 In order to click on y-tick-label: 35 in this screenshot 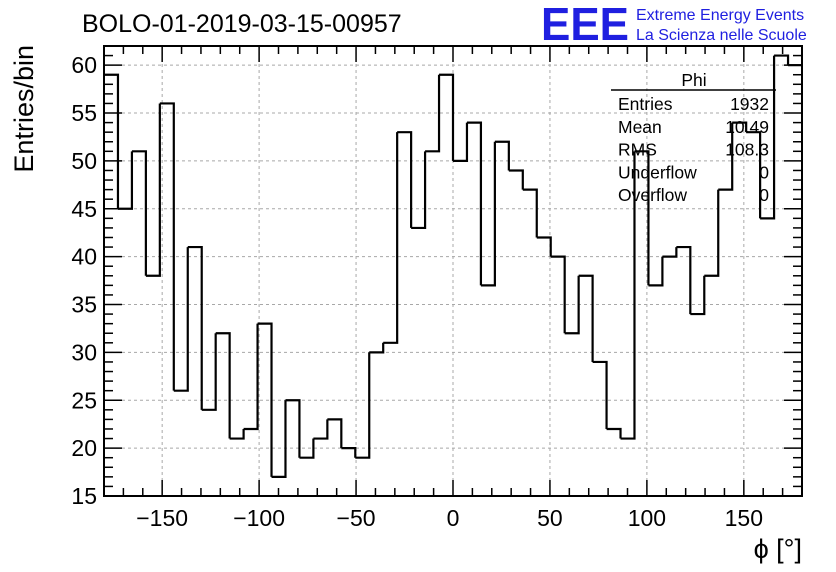, I will do `click(84, 305)`.